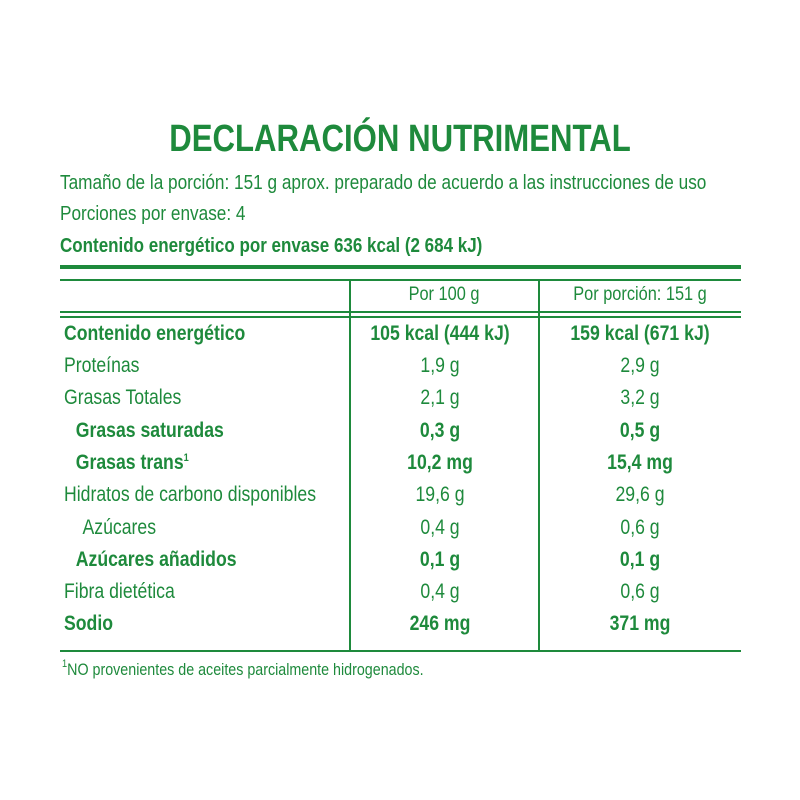 This screenshot has width=800, height=800. What do you see at coordinates (129, 462) in the screenshot?
I see `nutrient-name: Grasas trans` at bounding box center [129, 462].